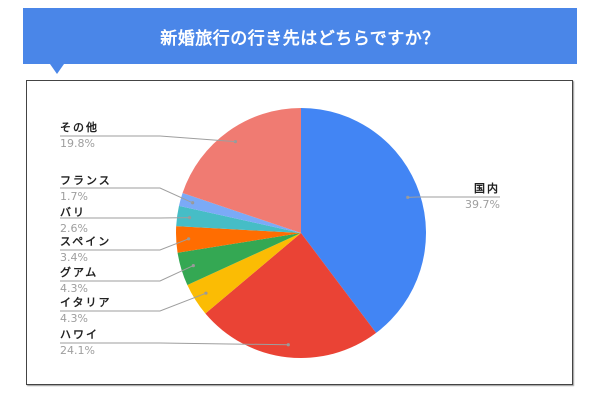 The width and height of the screenshot is (600, 400). Describe the element at coordinates (482, 204) in the screenshot. I see `slice-percent: 39.7%` at that location.